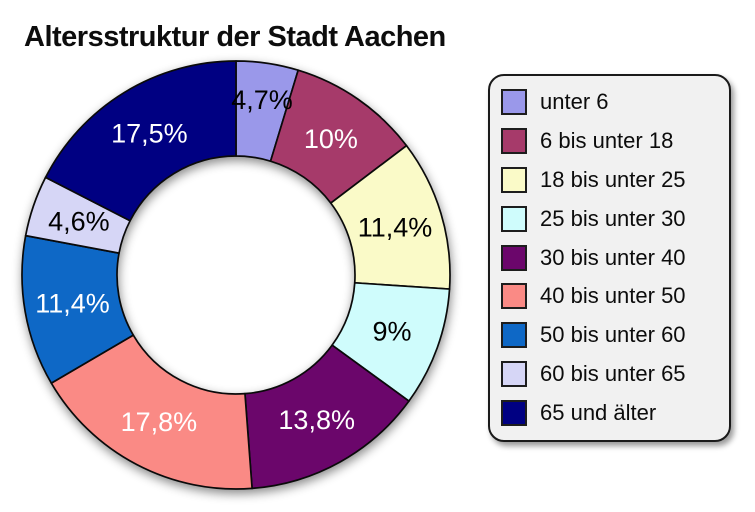  I want to click on slice-value-label: 4,6%, so click(79, 221).